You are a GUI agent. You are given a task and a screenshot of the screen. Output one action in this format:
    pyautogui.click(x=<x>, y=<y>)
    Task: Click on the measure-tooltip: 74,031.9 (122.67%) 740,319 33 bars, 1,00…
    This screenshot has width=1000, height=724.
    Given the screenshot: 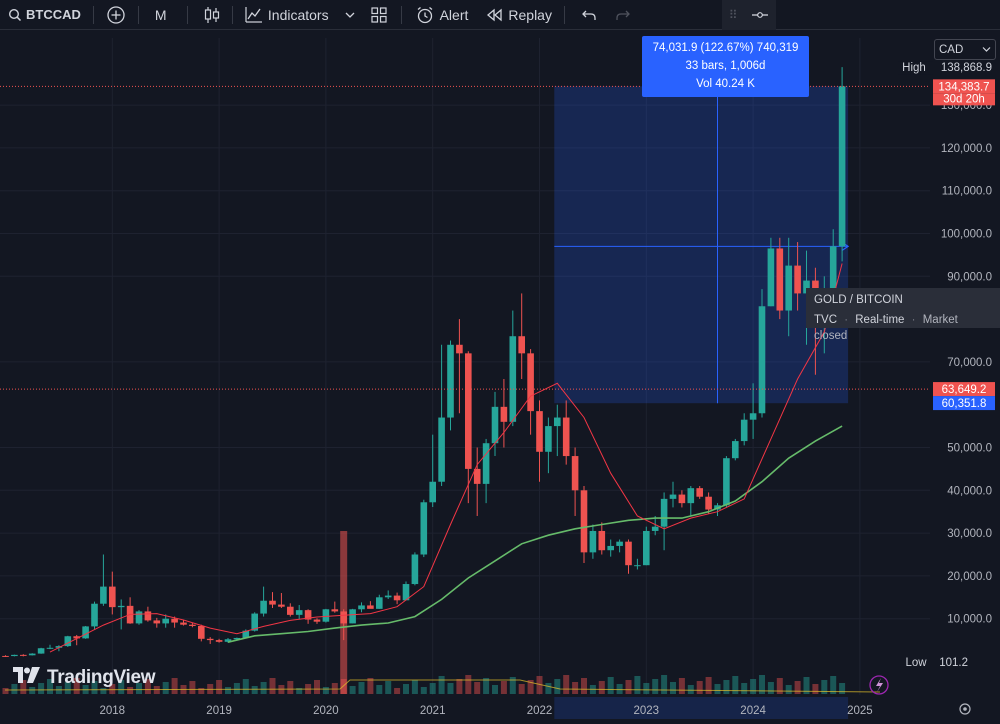 What is the action you would take?
    pyautogui.click(x=725, y=66)
    